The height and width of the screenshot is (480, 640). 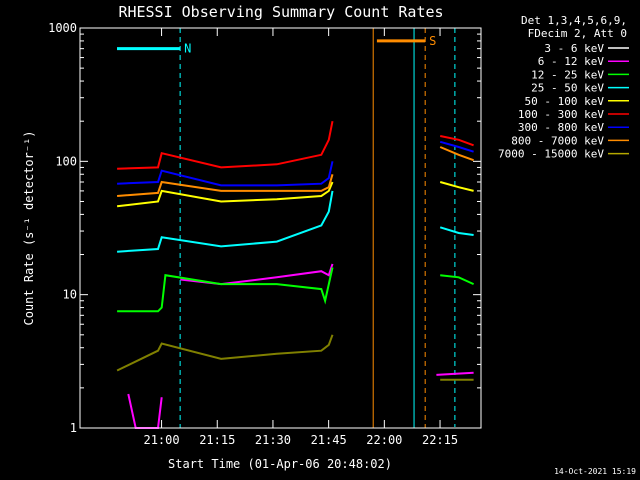 I want to click on flag-label-1: S, so click(x=432, y=41).